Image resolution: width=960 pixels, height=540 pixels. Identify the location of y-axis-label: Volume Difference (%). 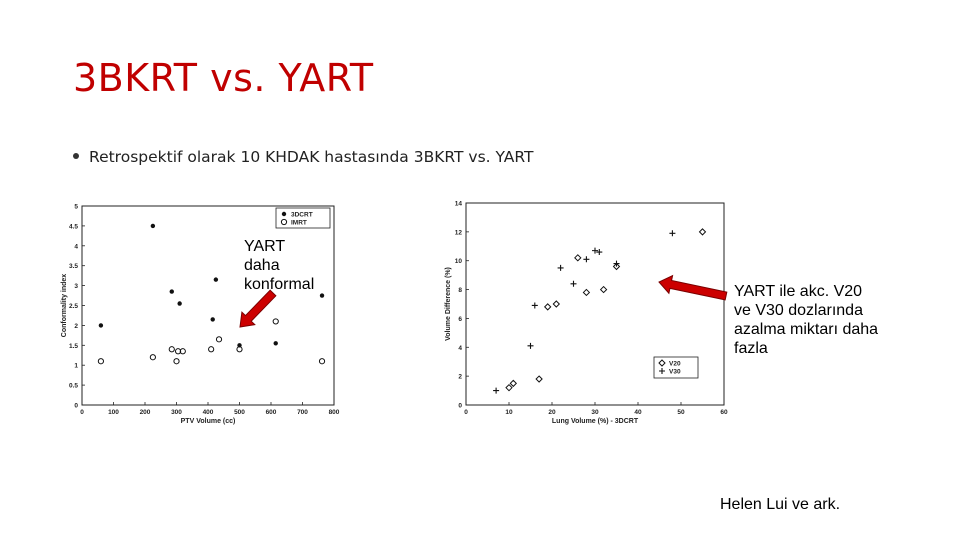
(448, 304).